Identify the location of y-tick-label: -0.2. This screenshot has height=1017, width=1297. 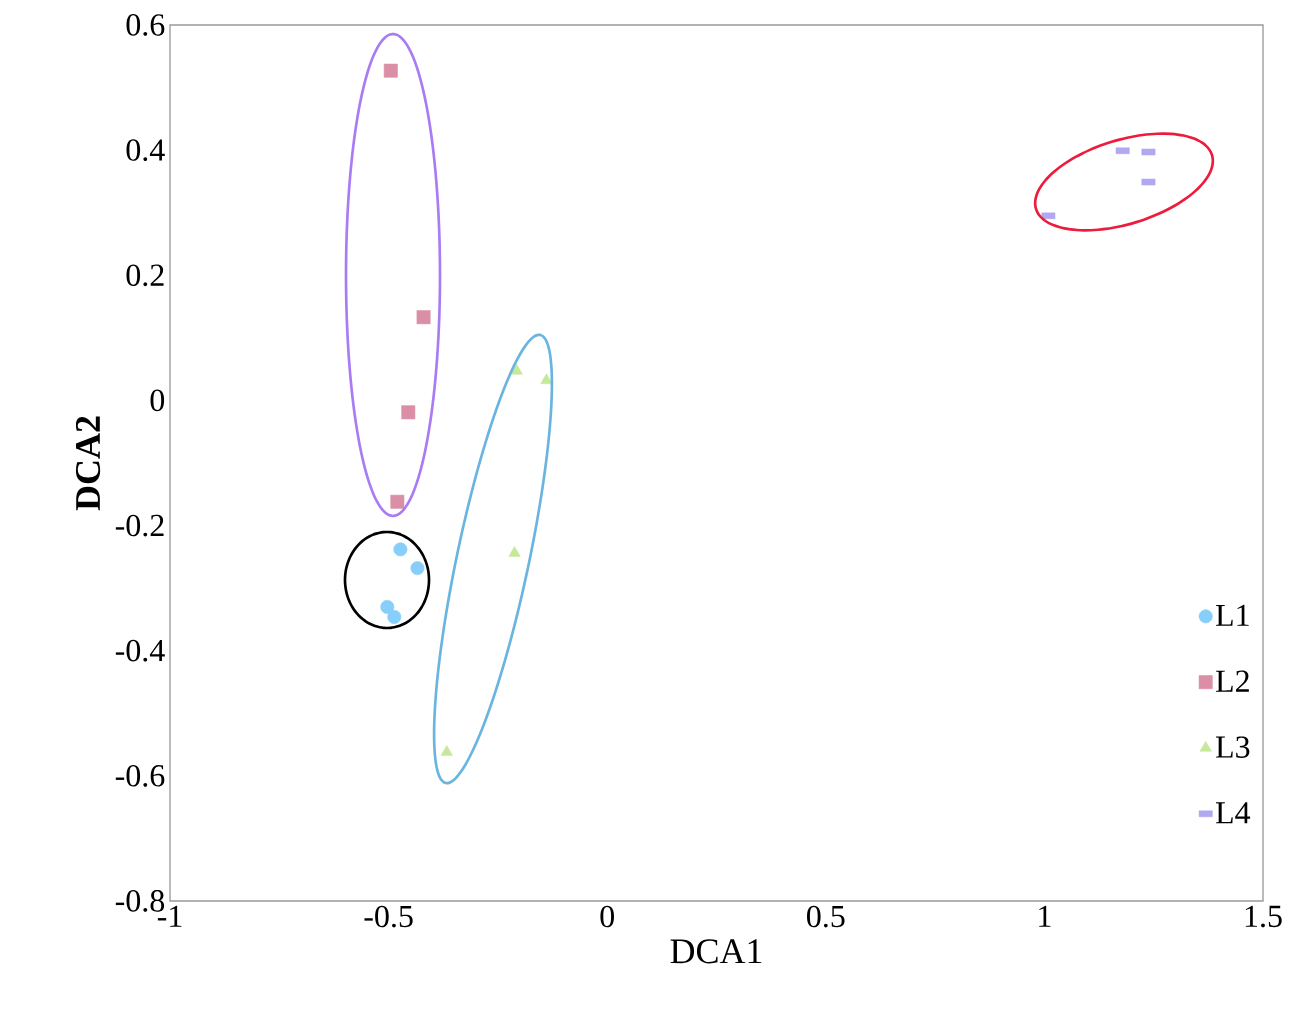
(139, 525).